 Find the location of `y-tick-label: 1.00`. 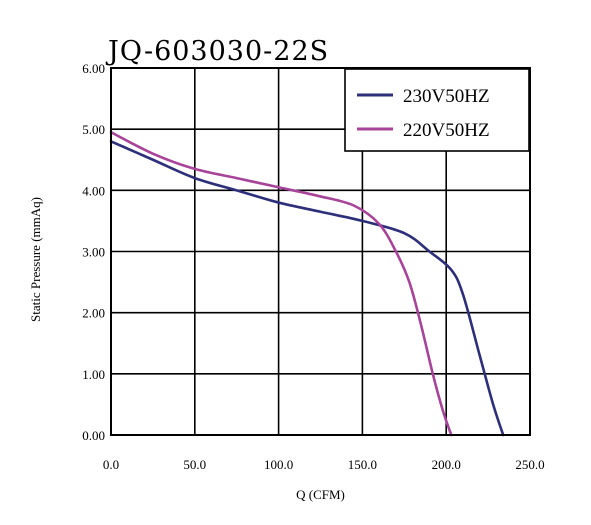

y-tick-label: 1.00 is located at coordinates (93, 374).